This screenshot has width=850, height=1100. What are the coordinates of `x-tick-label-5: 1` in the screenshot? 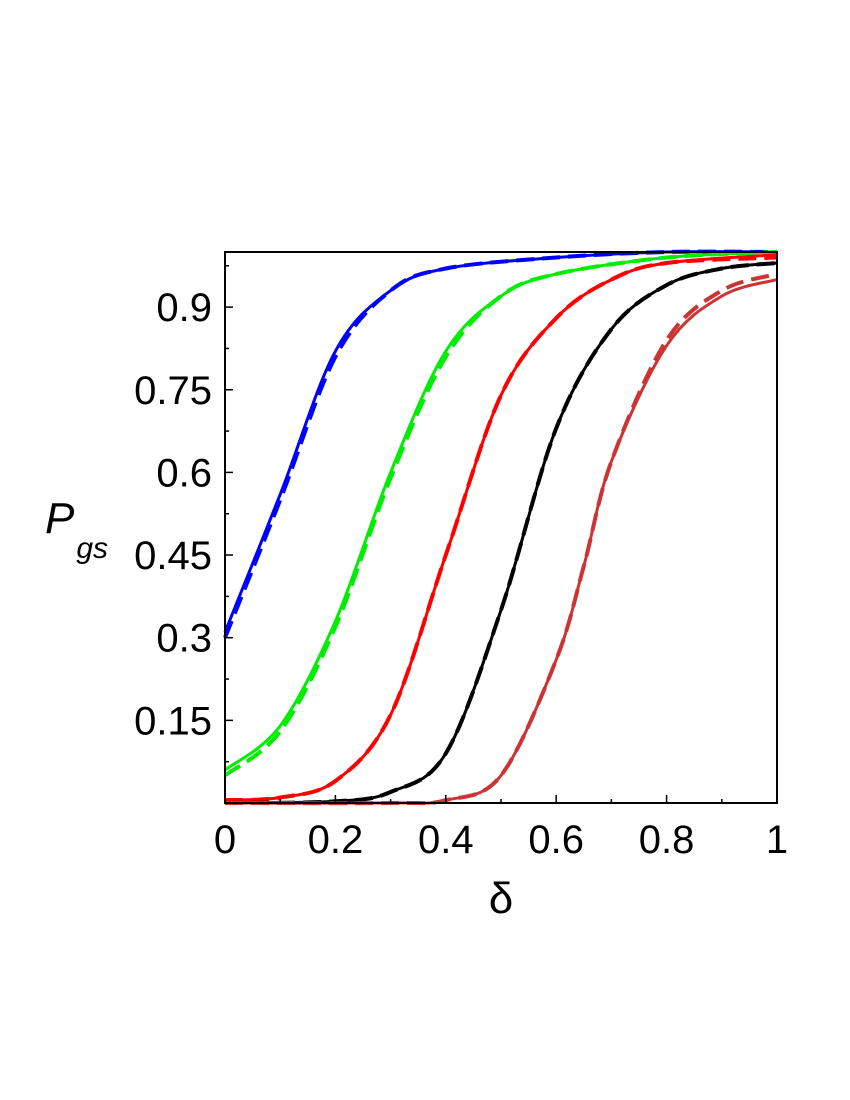 It's located at (777, 840).